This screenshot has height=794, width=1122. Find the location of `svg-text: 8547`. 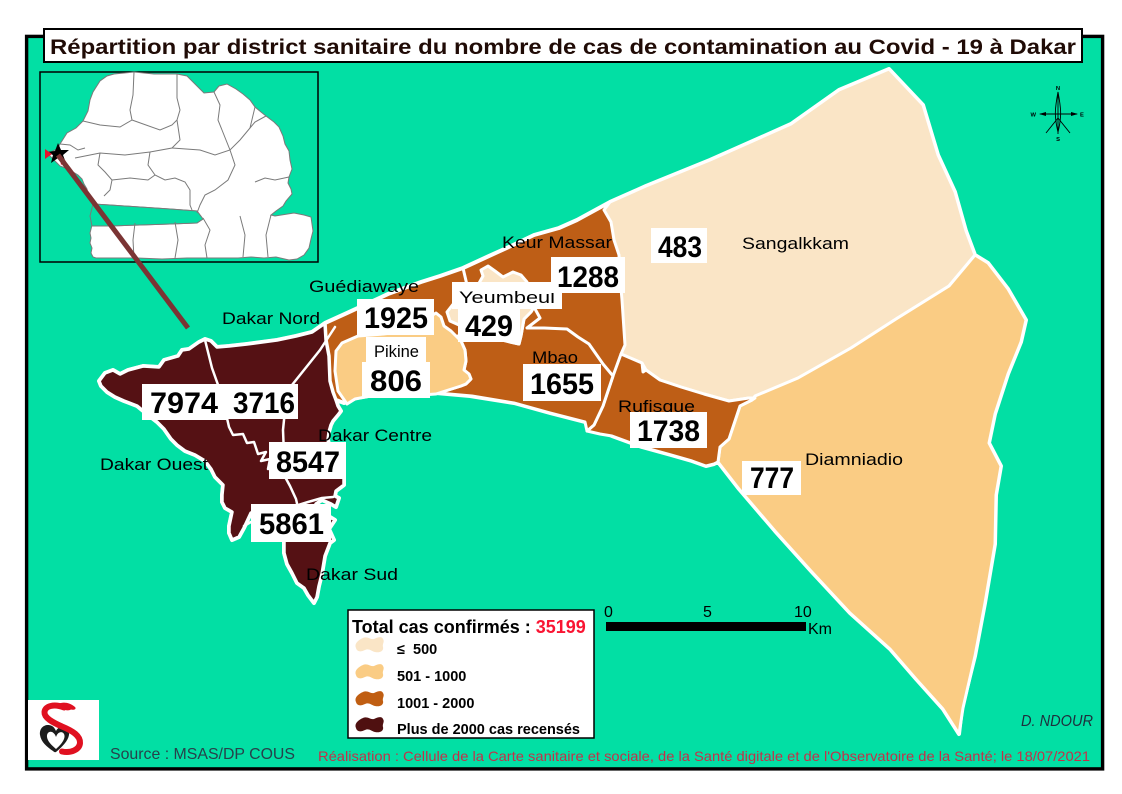

svg-text: 8547 is located at coordinates (308, 462).